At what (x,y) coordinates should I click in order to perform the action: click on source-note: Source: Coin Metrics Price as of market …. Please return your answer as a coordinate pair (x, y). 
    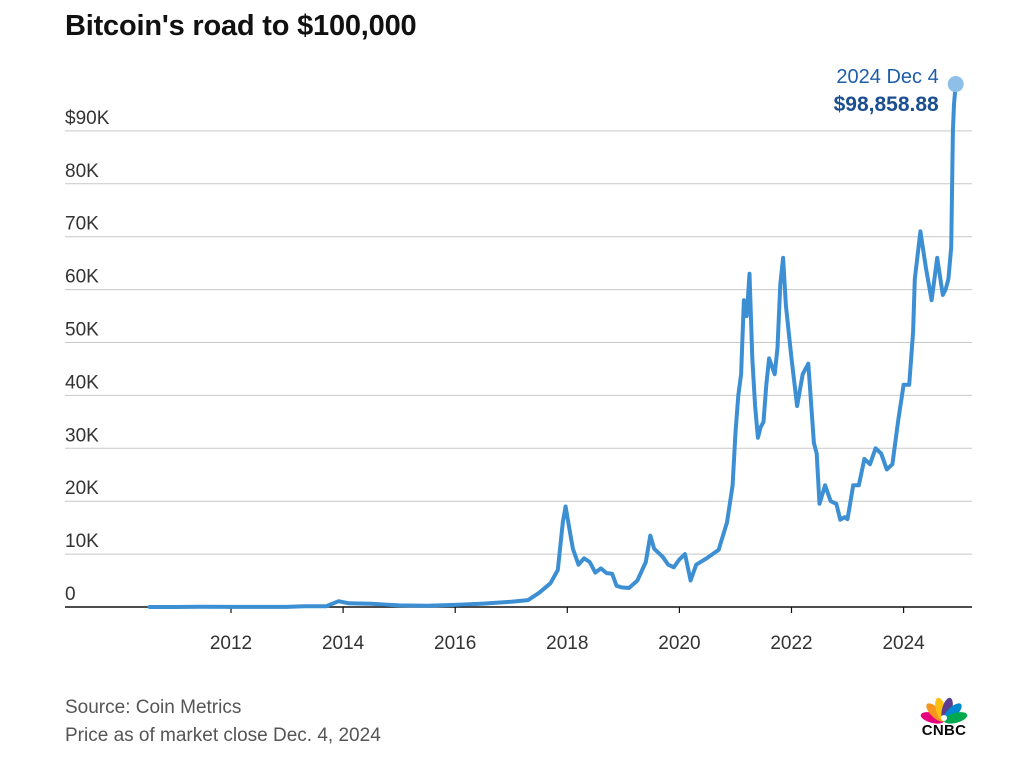
    Looking at the image, I should click on (223, 722).